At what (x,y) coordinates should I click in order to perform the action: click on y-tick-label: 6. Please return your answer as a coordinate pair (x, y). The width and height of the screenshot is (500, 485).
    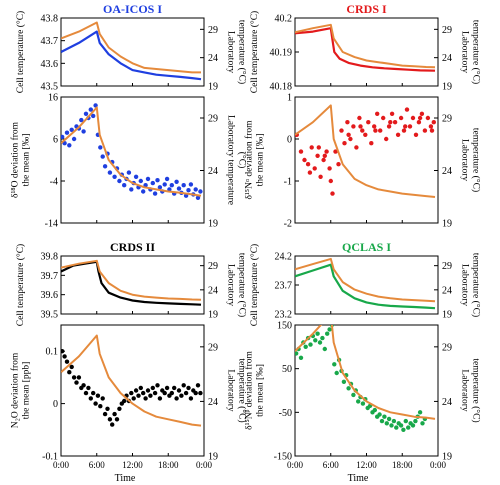
    Looking at the image, I should click on (55, 140).